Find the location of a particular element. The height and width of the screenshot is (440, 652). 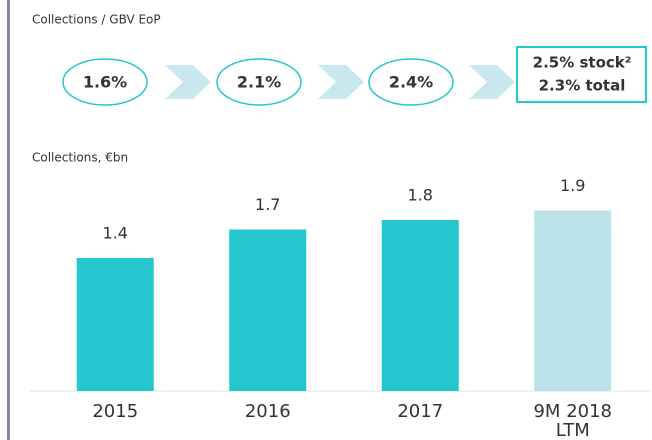

ratio: 2.1% is located at coordinates (259, 82).